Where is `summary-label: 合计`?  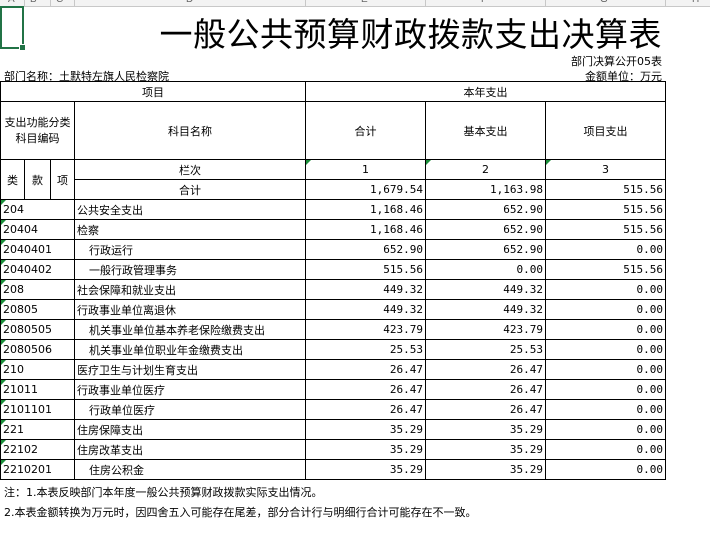
summary-label: 合计 is located at coordinates (190, 189).